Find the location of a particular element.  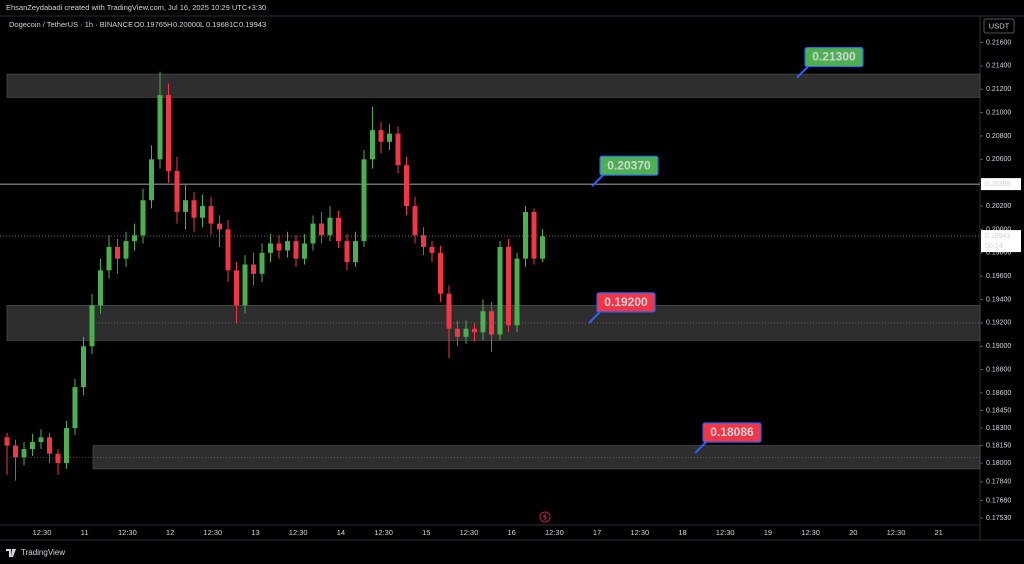

event-icon is located at coordinates (545, 517).